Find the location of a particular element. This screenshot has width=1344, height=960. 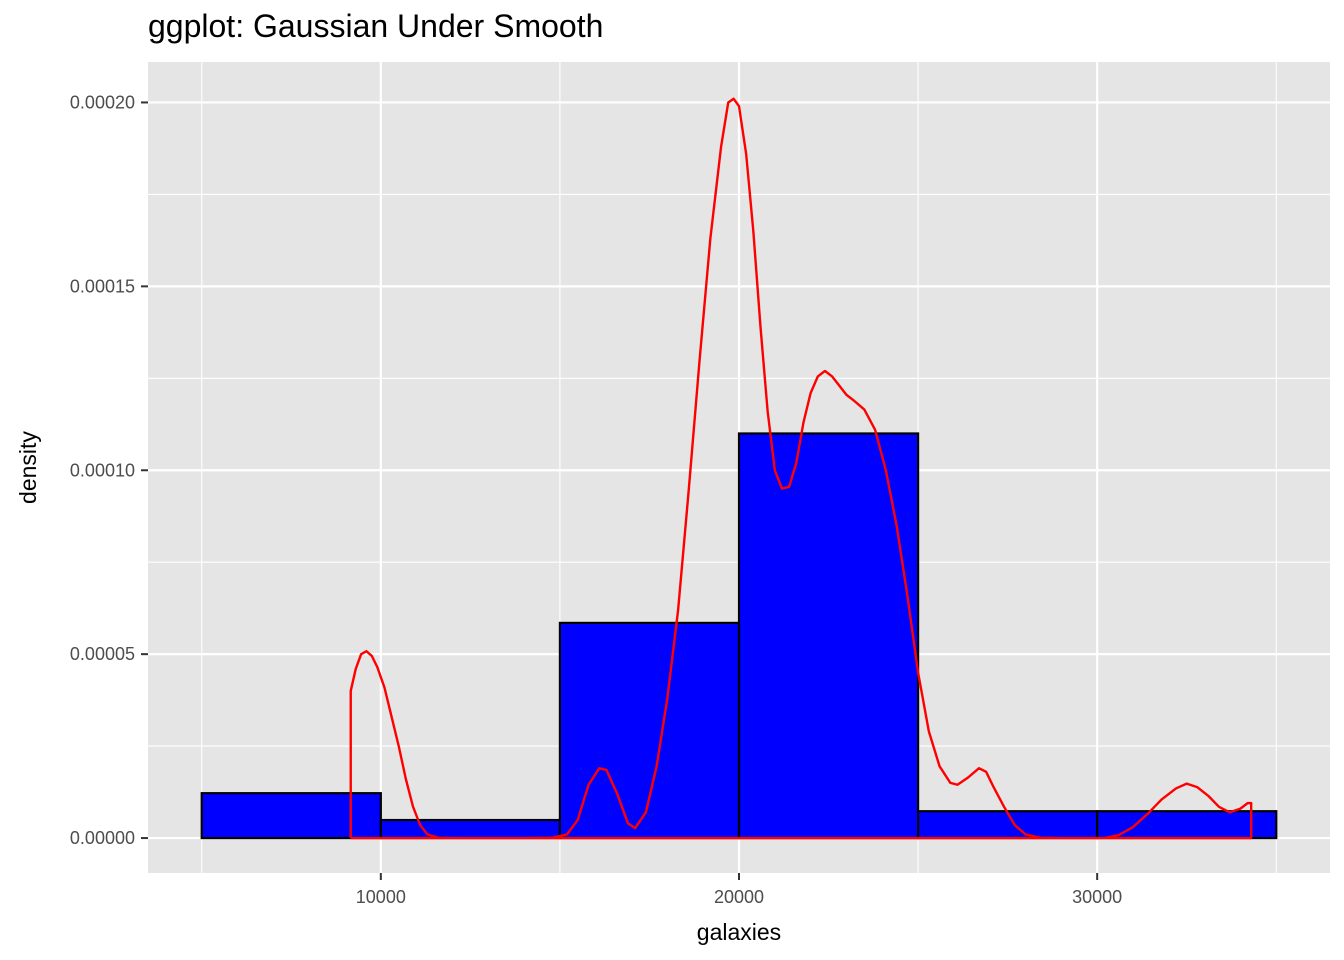

y-tick-label: 0.00010 is located at coordinates (102, 470).